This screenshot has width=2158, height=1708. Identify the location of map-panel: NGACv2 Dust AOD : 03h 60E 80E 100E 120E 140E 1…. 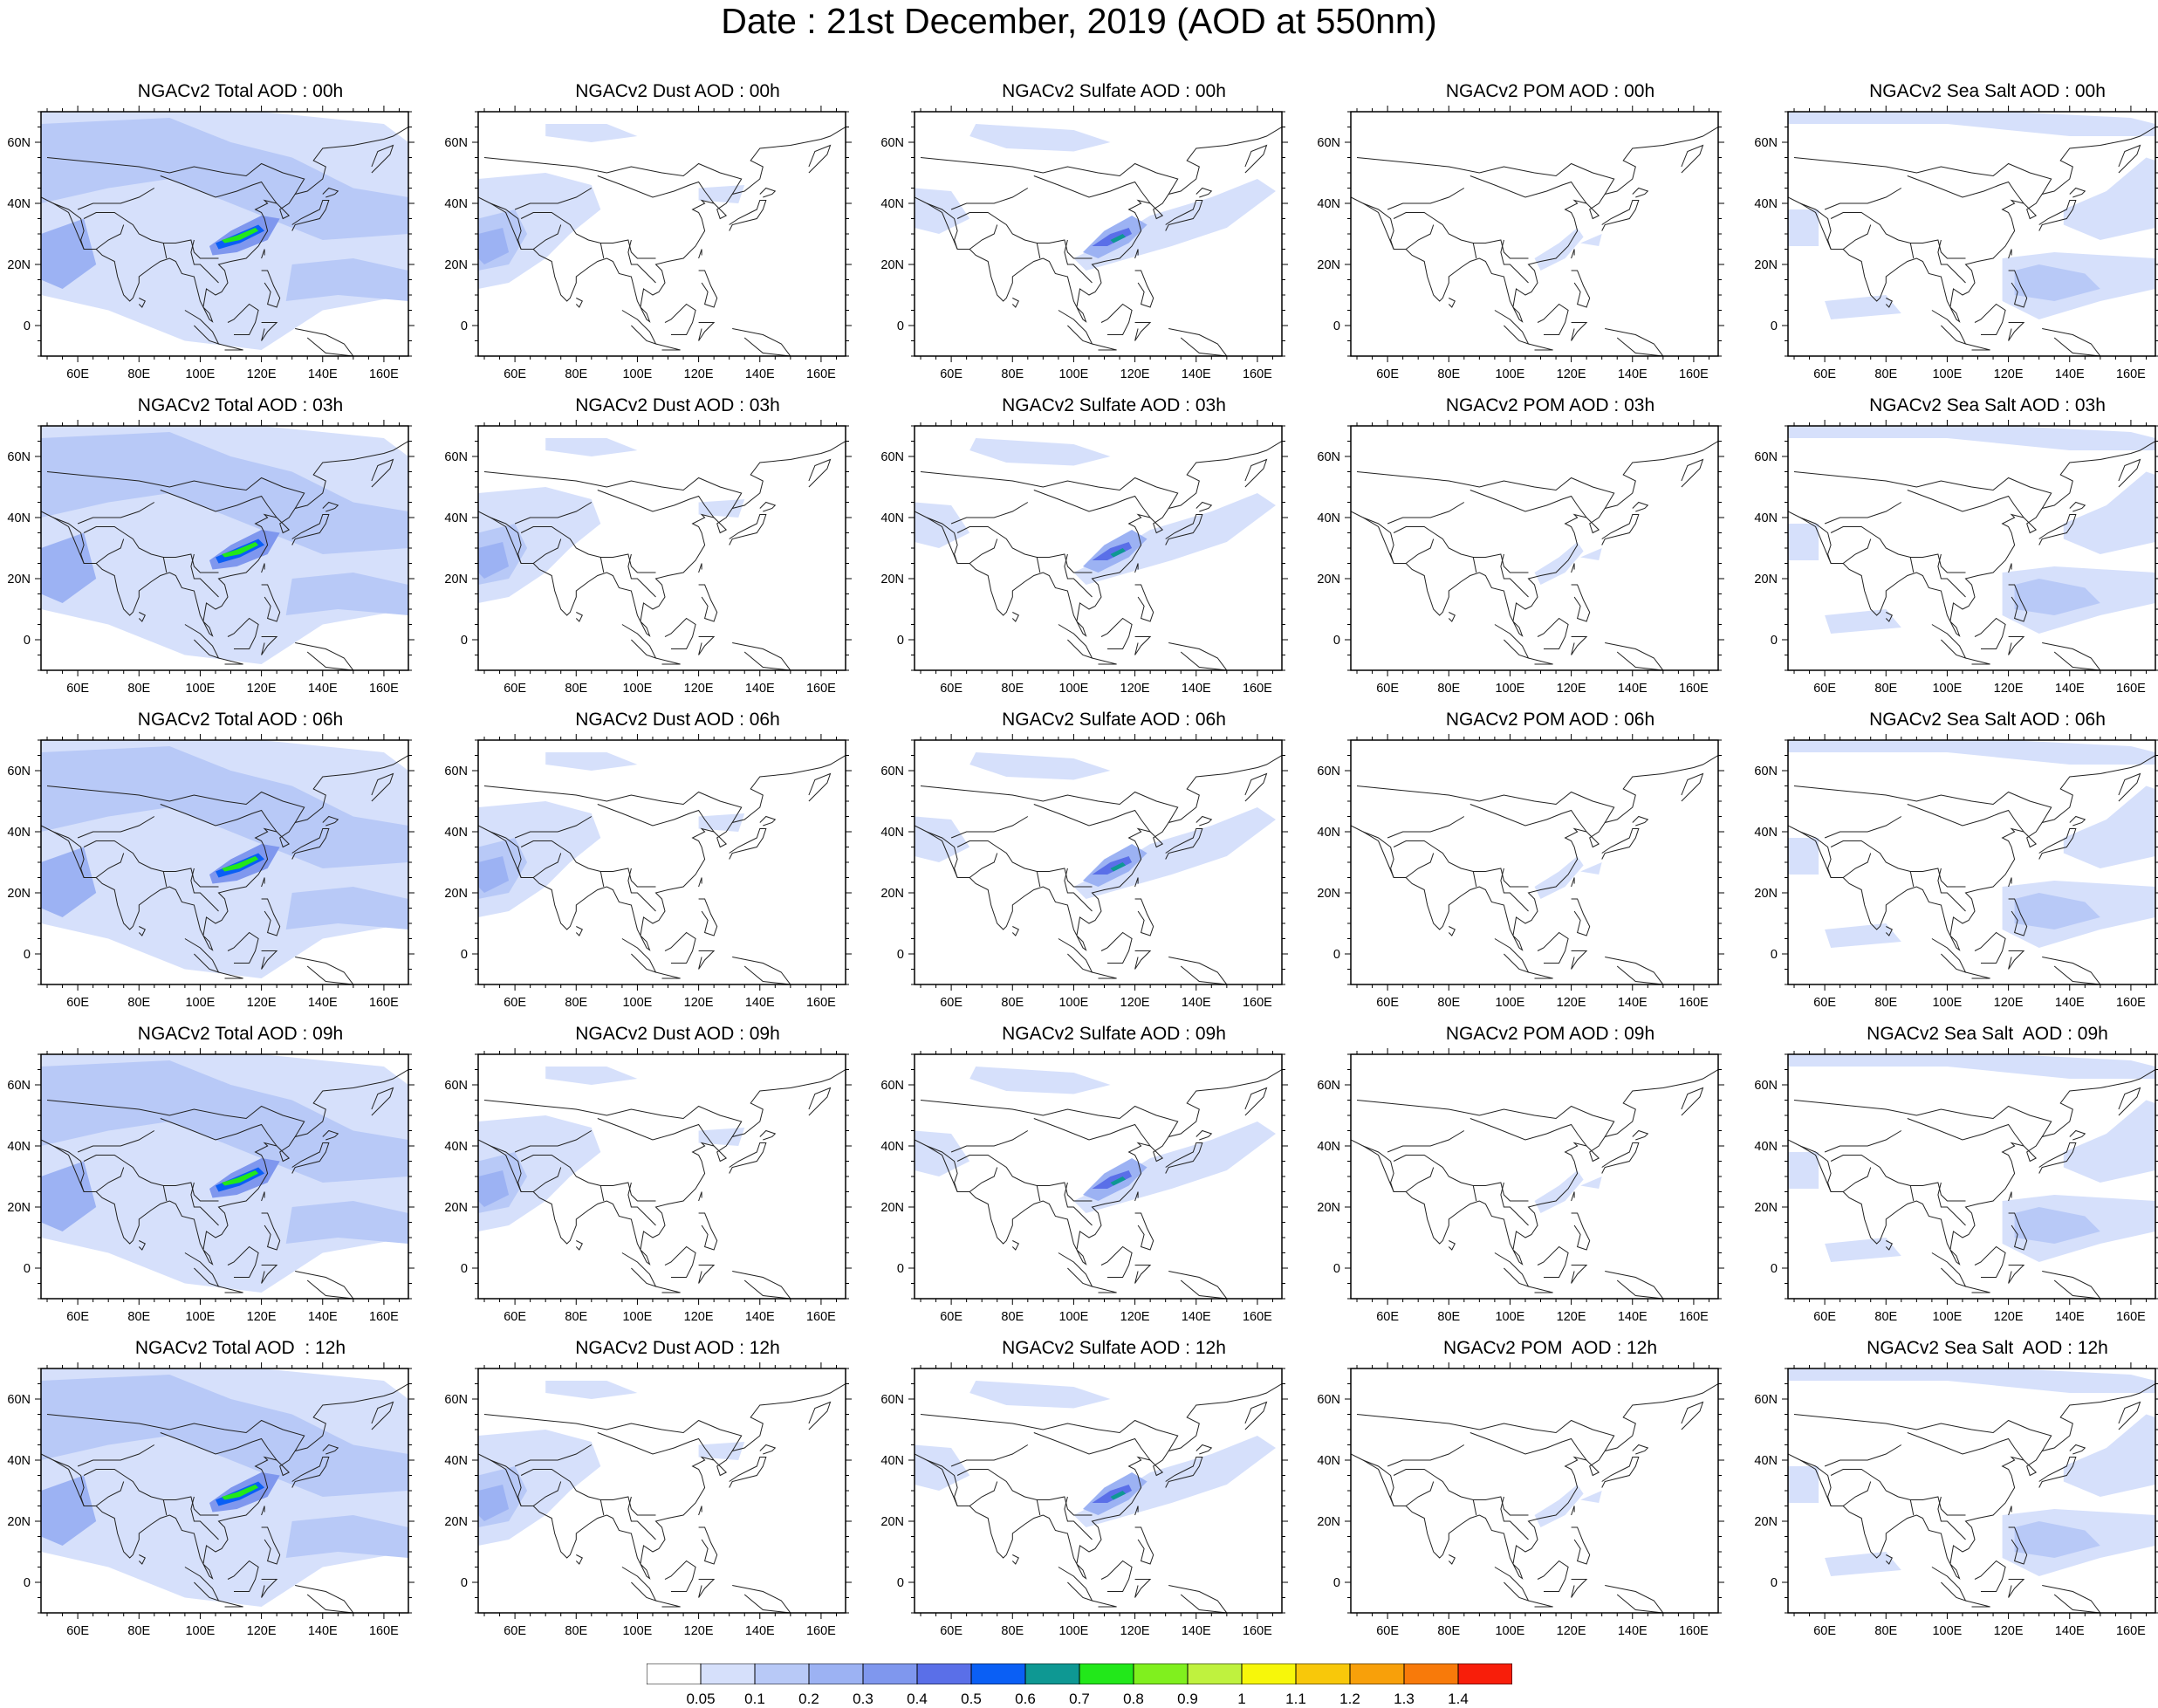
(661, 551).